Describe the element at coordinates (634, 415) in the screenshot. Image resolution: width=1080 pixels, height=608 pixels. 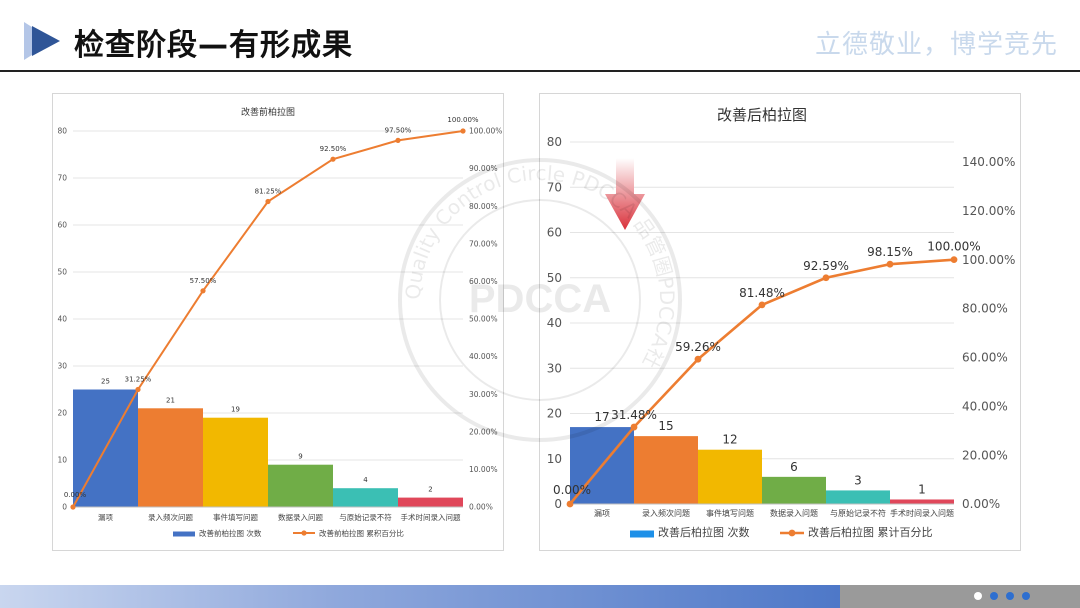
I see `line-data-label: 31.48%` at that location.